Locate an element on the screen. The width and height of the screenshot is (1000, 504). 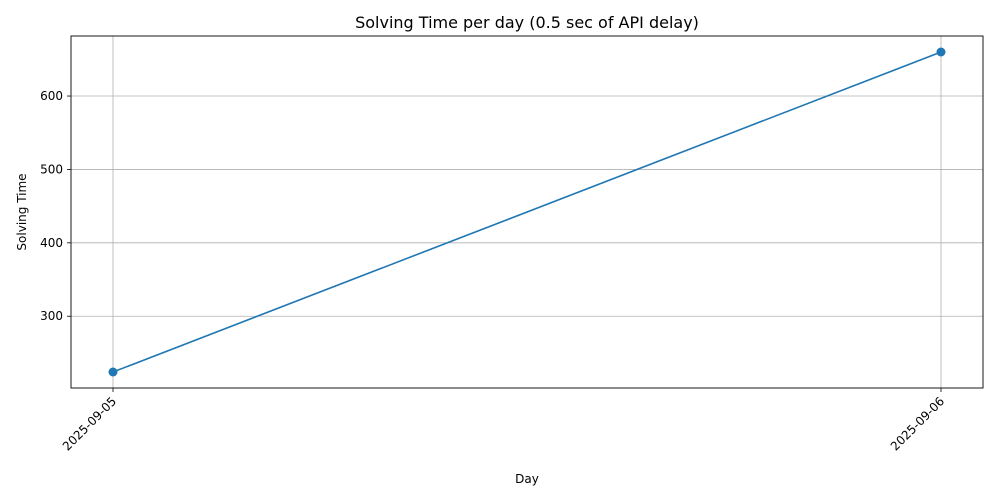
y-tick-label: 500 is located at coordinates (51, 169).